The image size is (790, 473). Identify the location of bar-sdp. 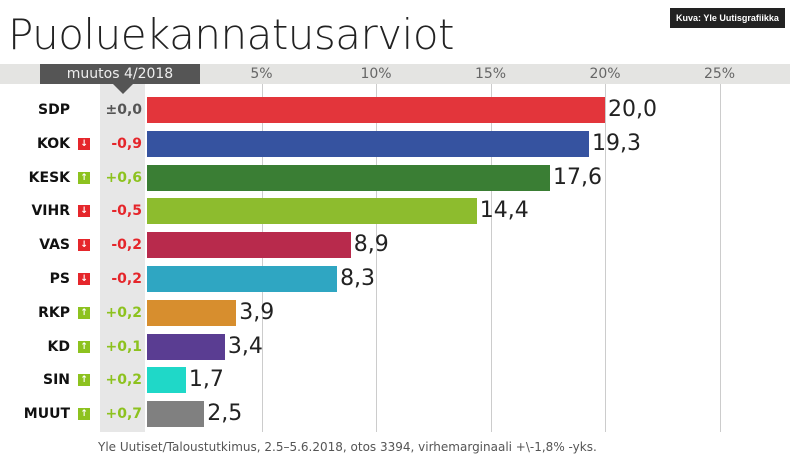
(376, 110).